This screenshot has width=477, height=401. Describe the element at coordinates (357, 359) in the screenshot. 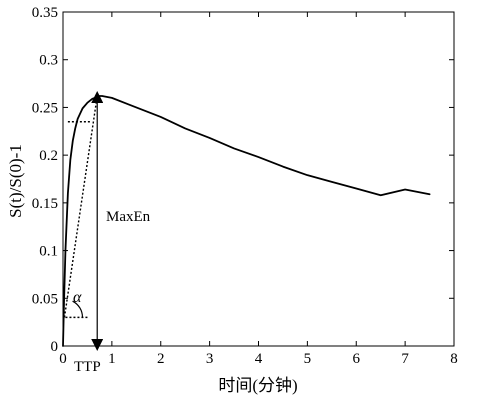

I see `x-tick-label: 6` at that location.